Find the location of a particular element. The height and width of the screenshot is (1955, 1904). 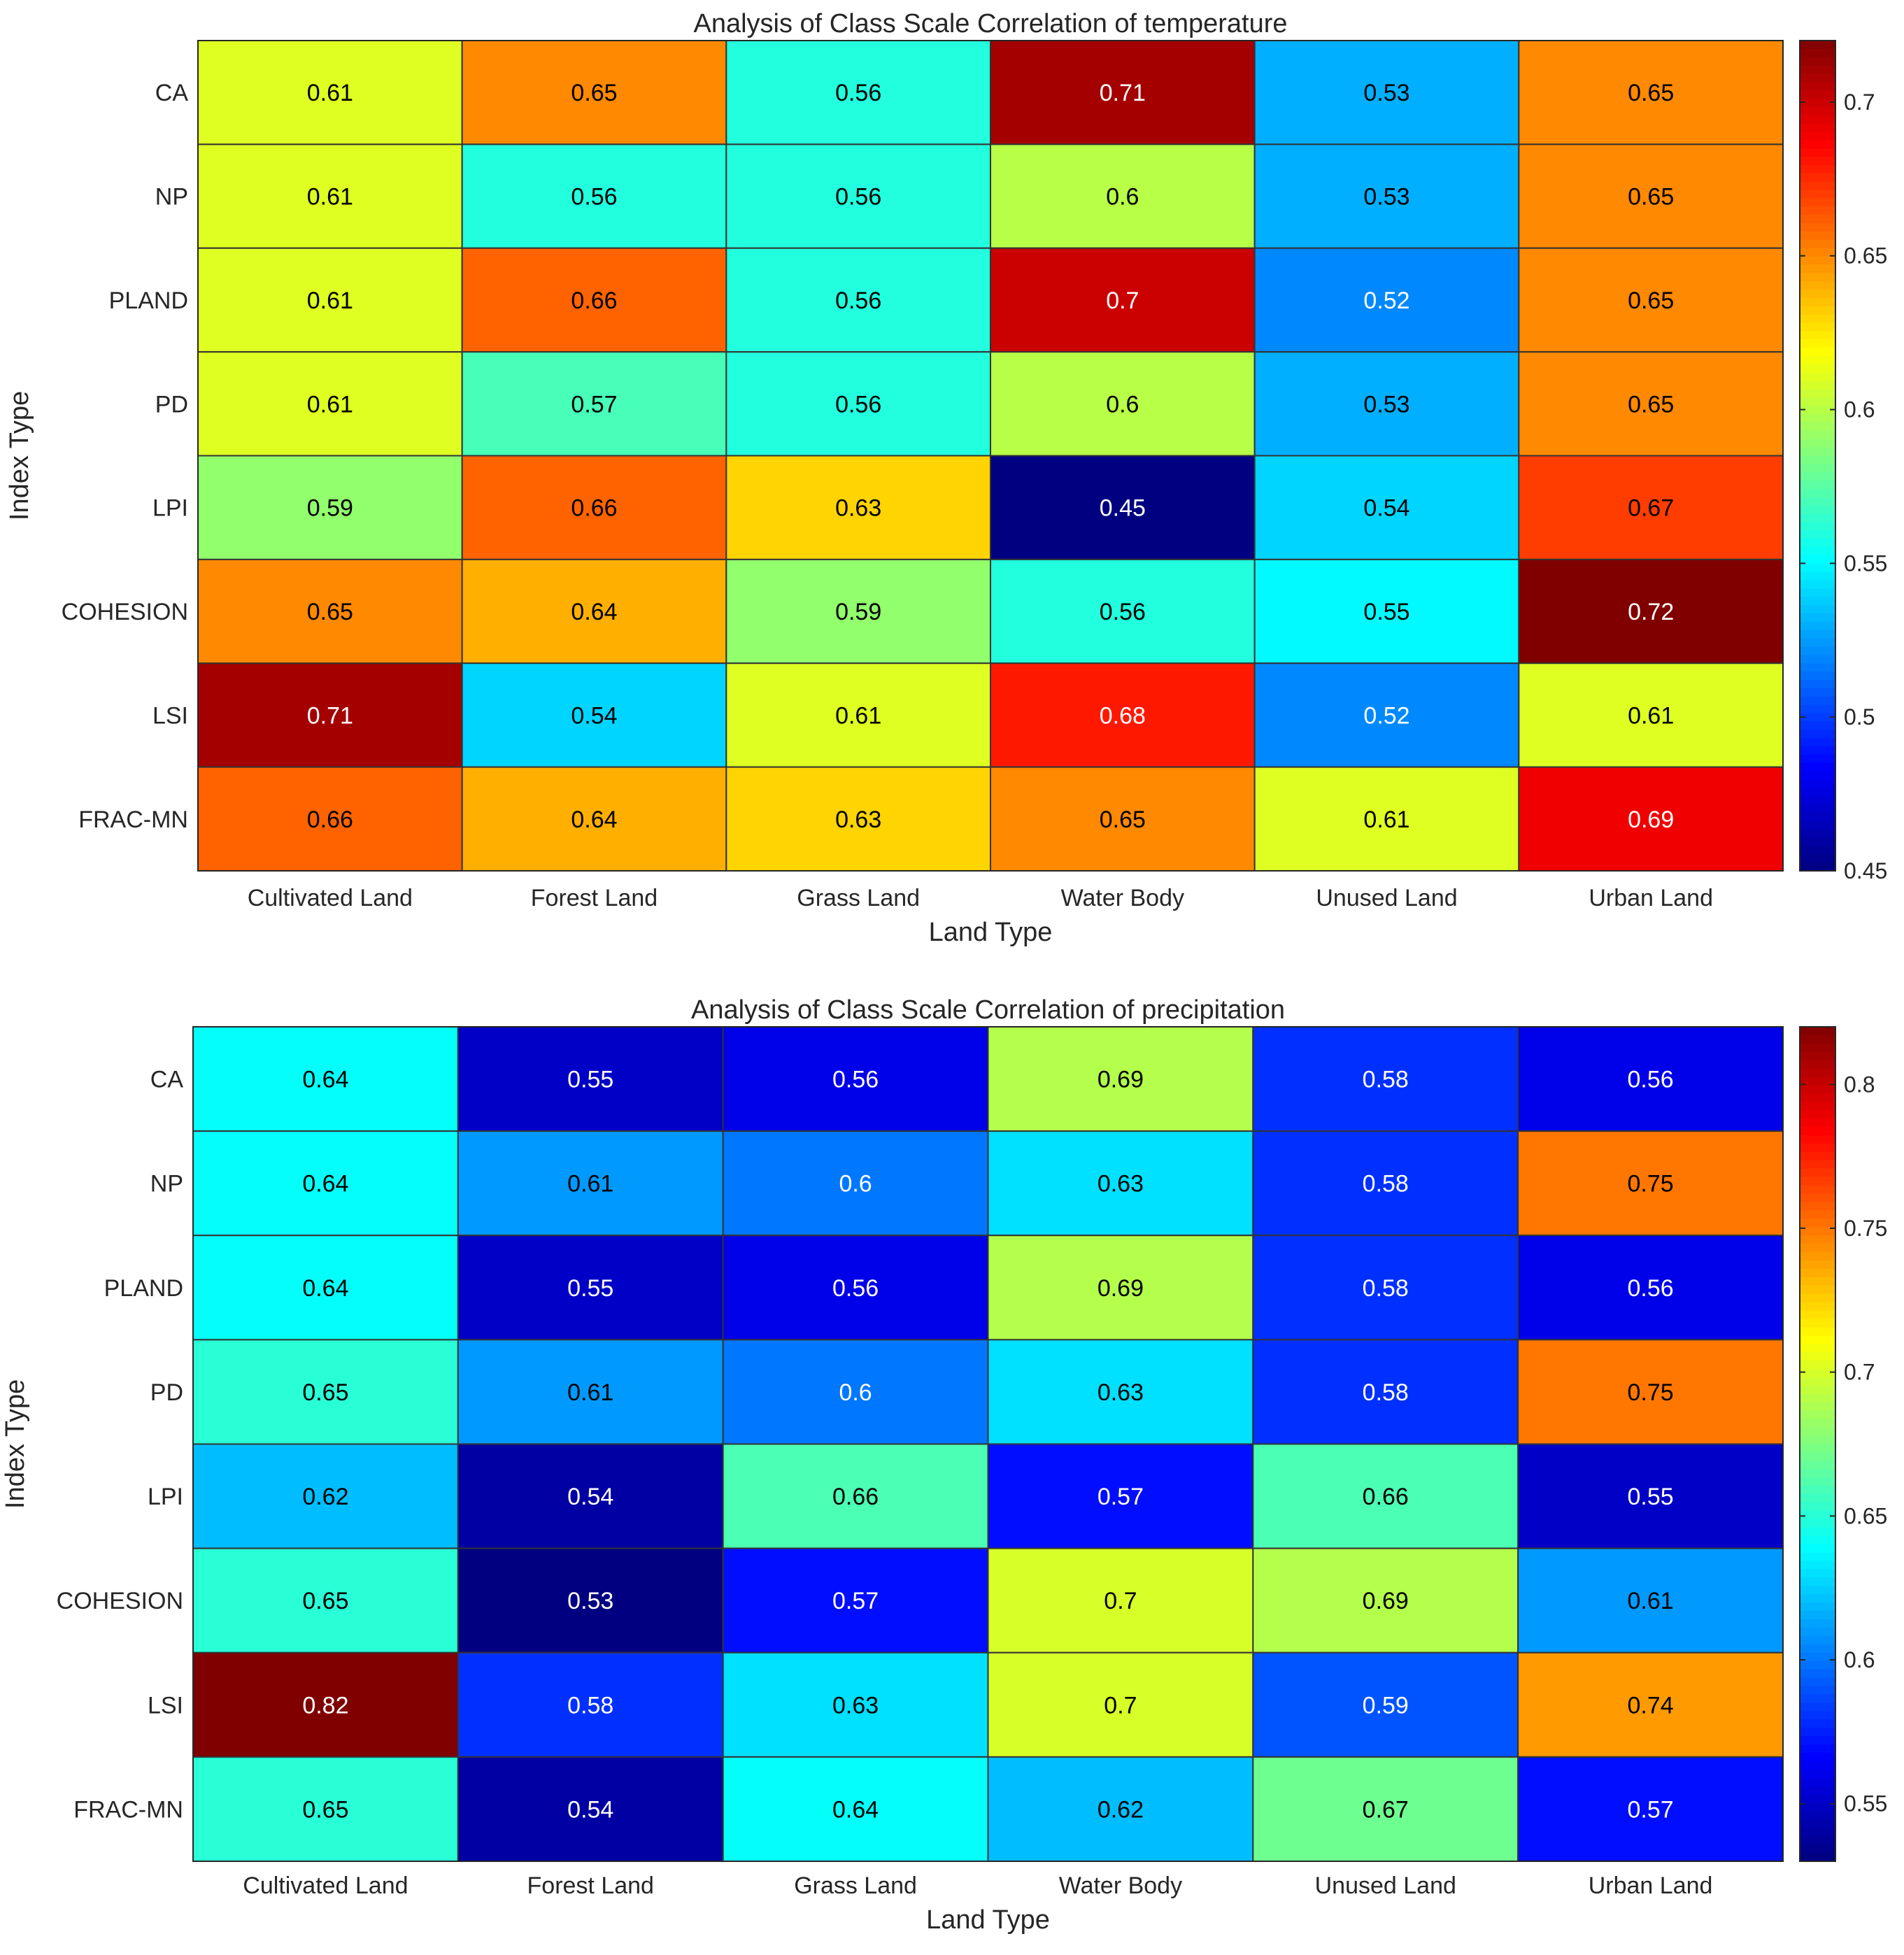

cell-value-label: 0.82 is located at coordinates (325, 1706).